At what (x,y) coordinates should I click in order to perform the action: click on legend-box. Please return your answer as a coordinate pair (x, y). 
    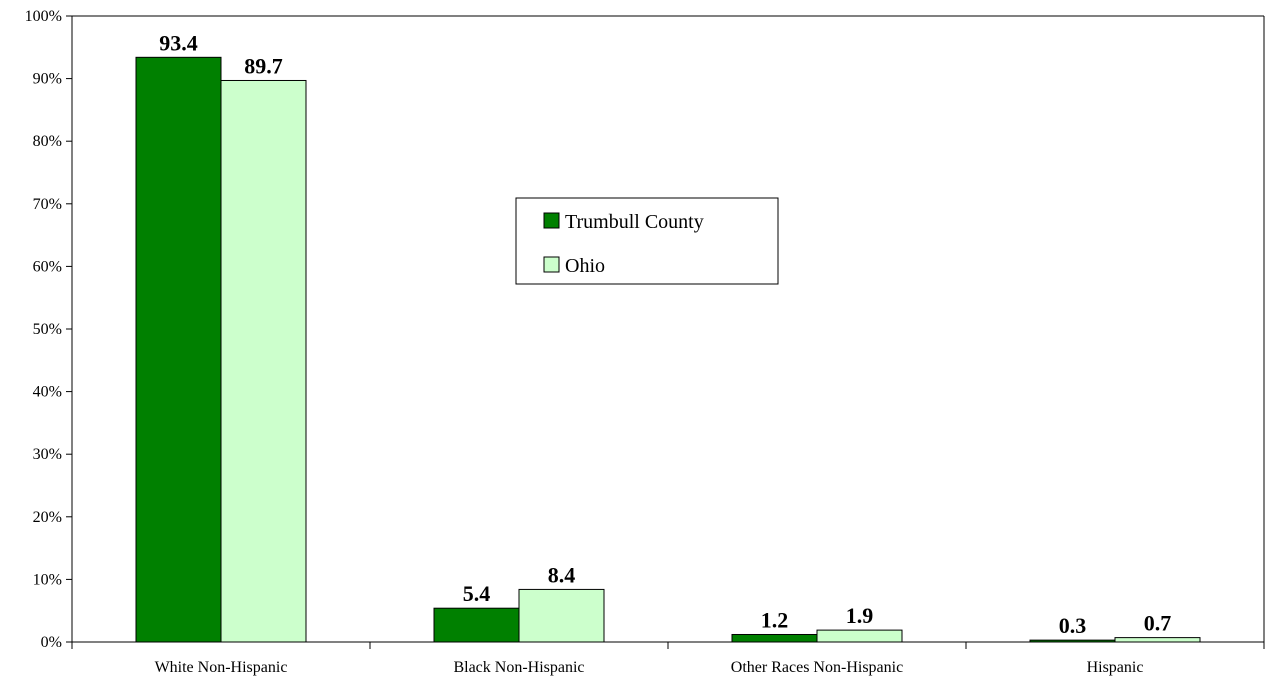
    Looking at the image, I should click on (647, 241).